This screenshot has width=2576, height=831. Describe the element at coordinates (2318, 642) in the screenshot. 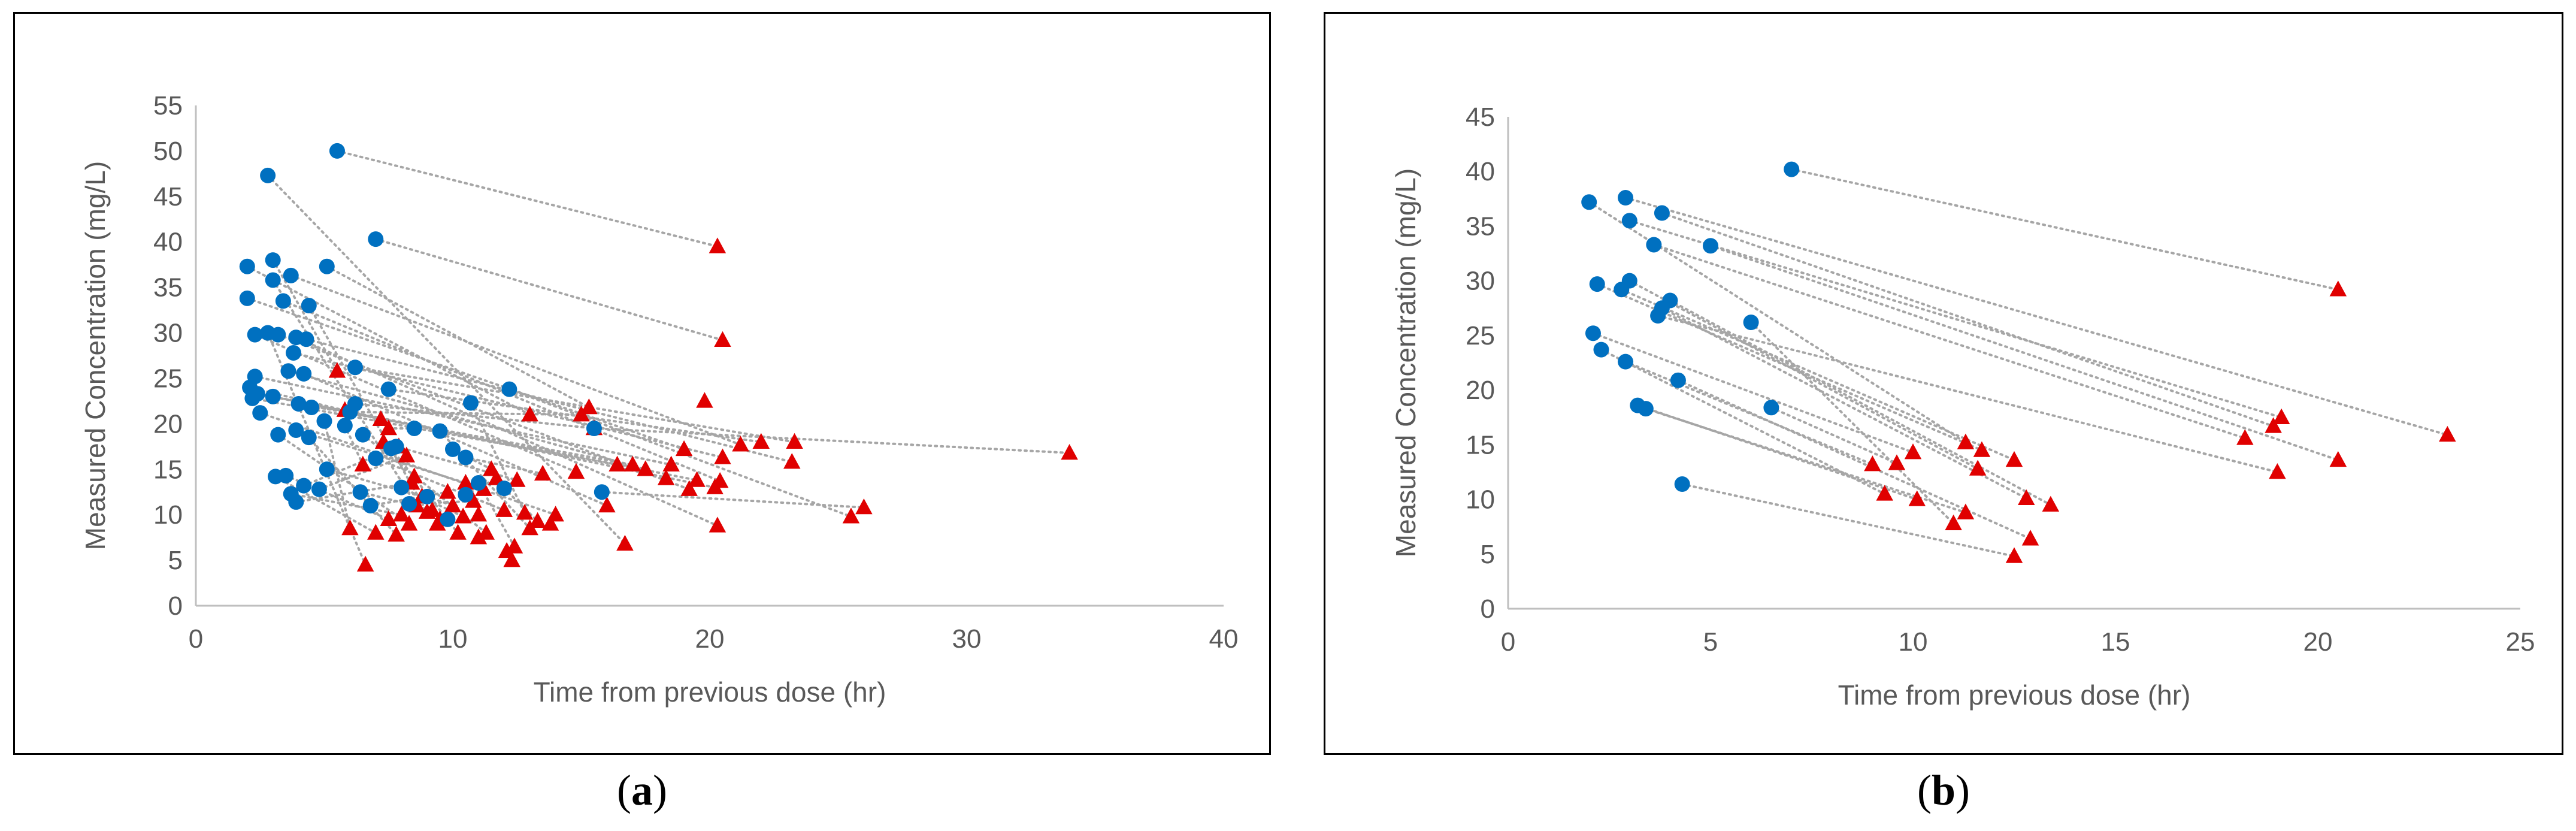

I see `x-tick-label: 20` at that location.